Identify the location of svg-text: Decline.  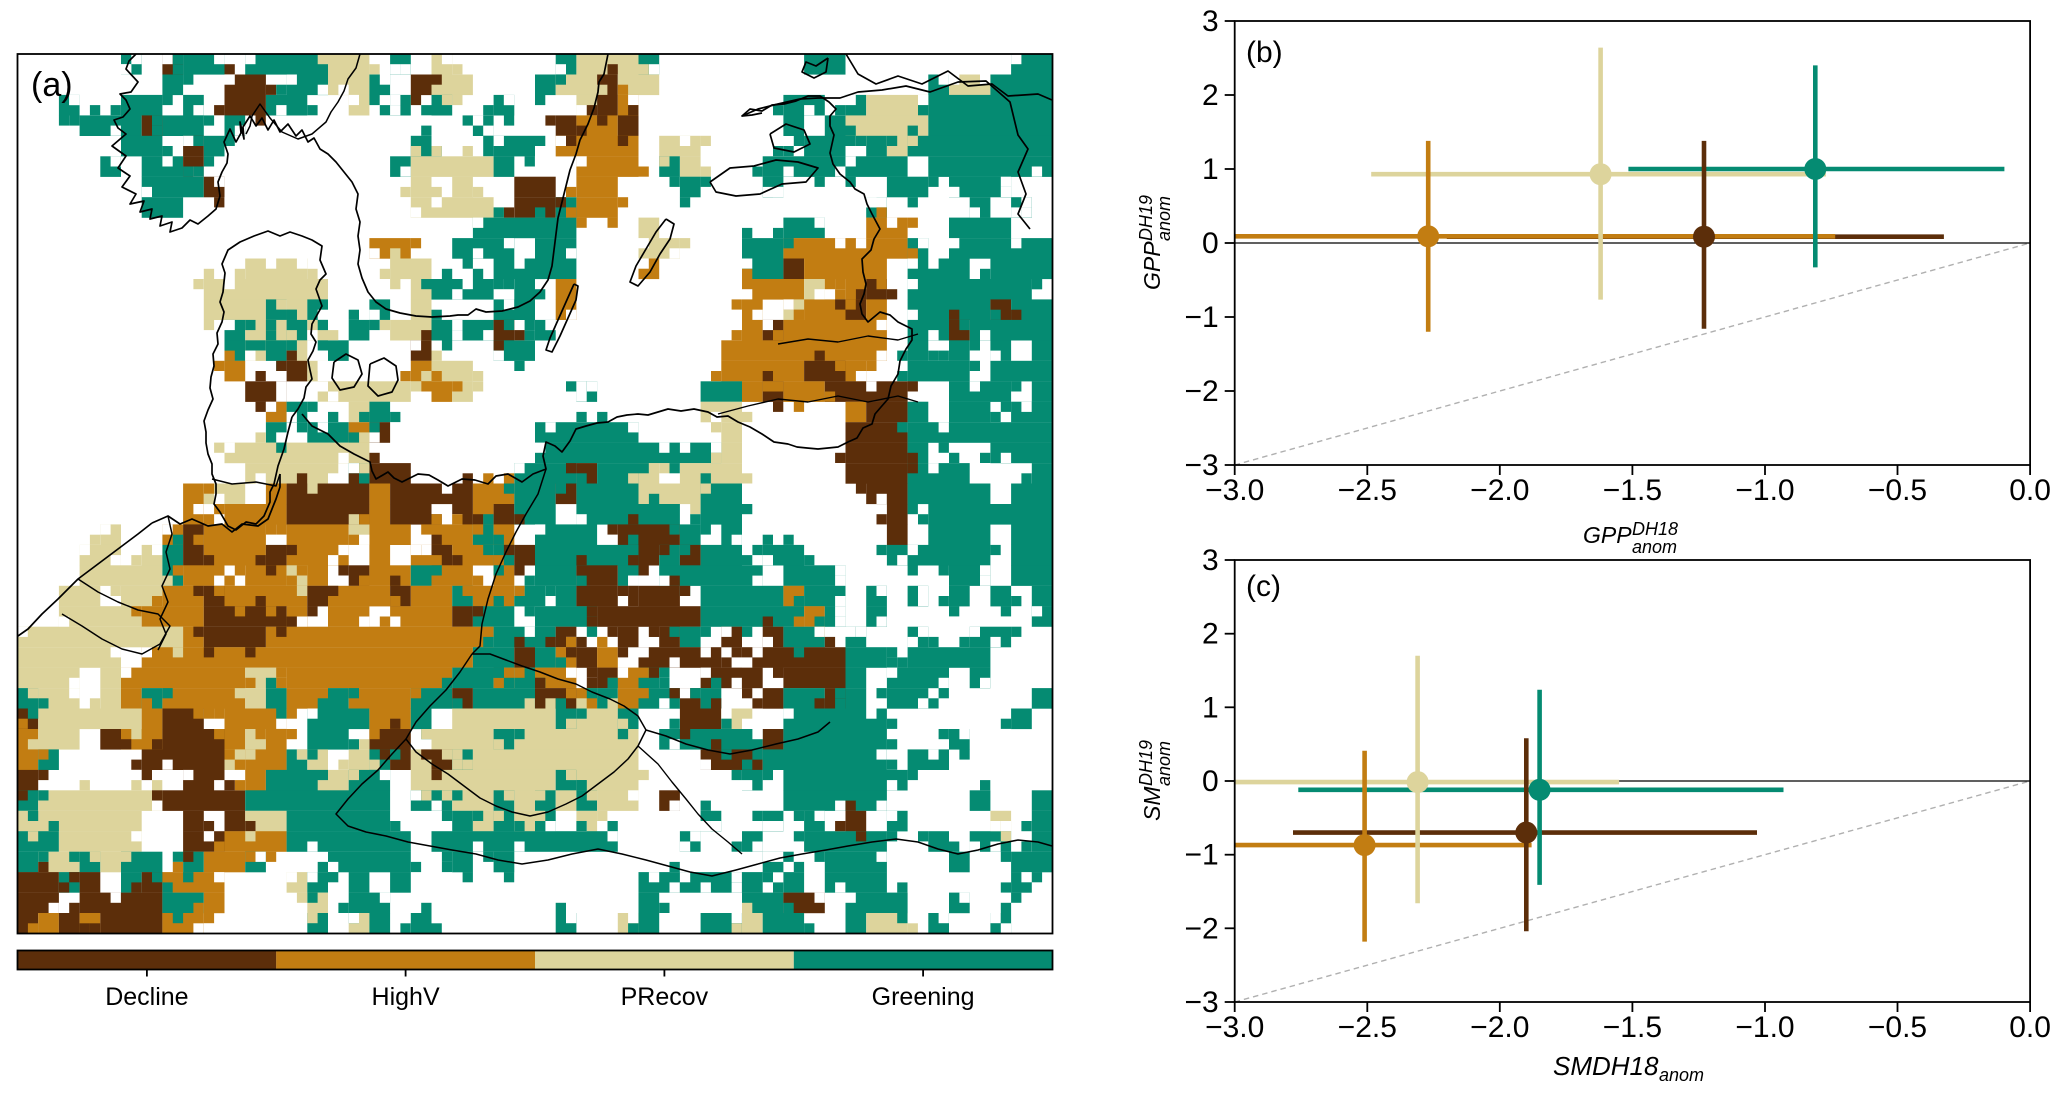
(146, 997).